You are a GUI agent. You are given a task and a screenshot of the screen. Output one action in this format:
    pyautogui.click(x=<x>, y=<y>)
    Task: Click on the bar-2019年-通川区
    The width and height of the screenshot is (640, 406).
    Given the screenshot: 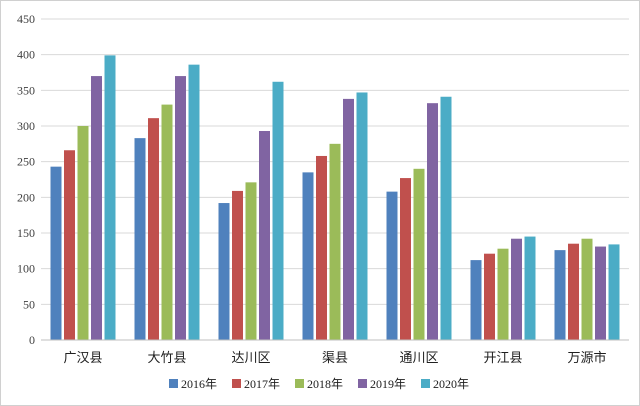 What is the action you would take?
    pyautogui.click(x=432, y=221)
    